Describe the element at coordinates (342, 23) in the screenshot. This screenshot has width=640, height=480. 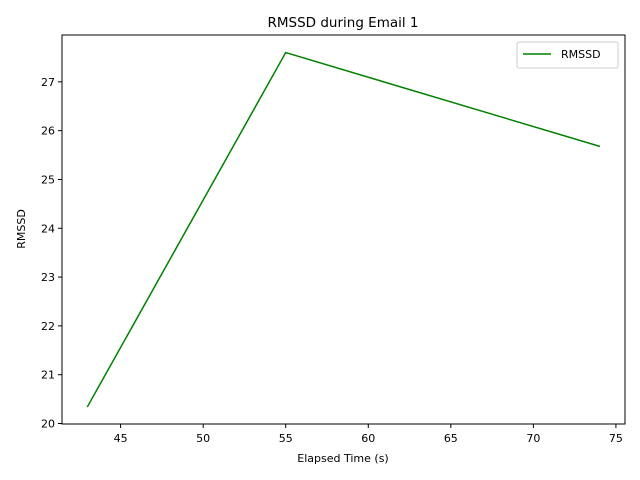
I see `chart-title: RMSSD during Email 1` at that location.